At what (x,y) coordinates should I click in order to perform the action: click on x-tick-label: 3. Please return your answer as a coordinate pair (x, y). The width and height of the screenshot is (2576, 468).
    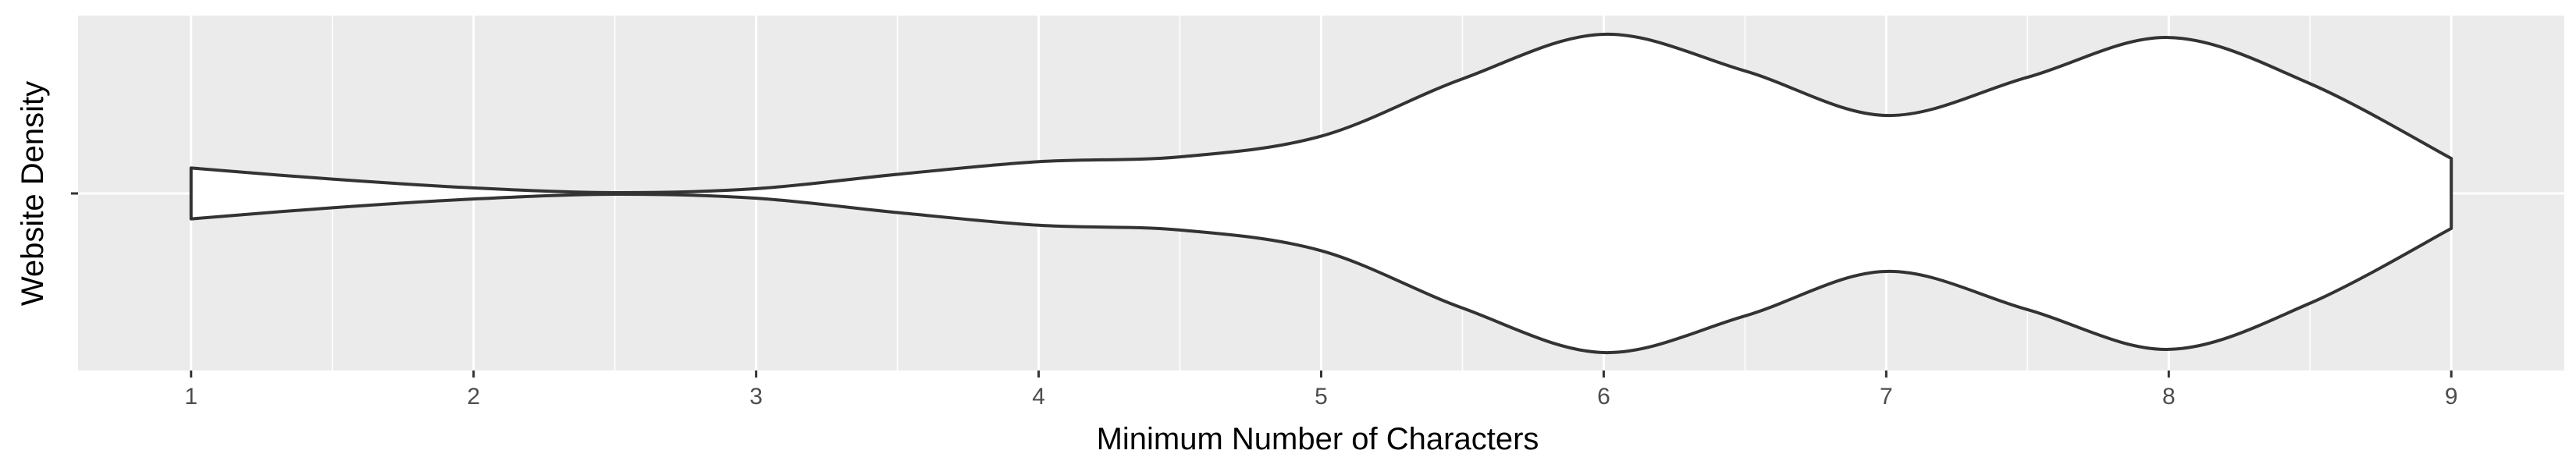
    Looking at the image, I should click on (756, 397).